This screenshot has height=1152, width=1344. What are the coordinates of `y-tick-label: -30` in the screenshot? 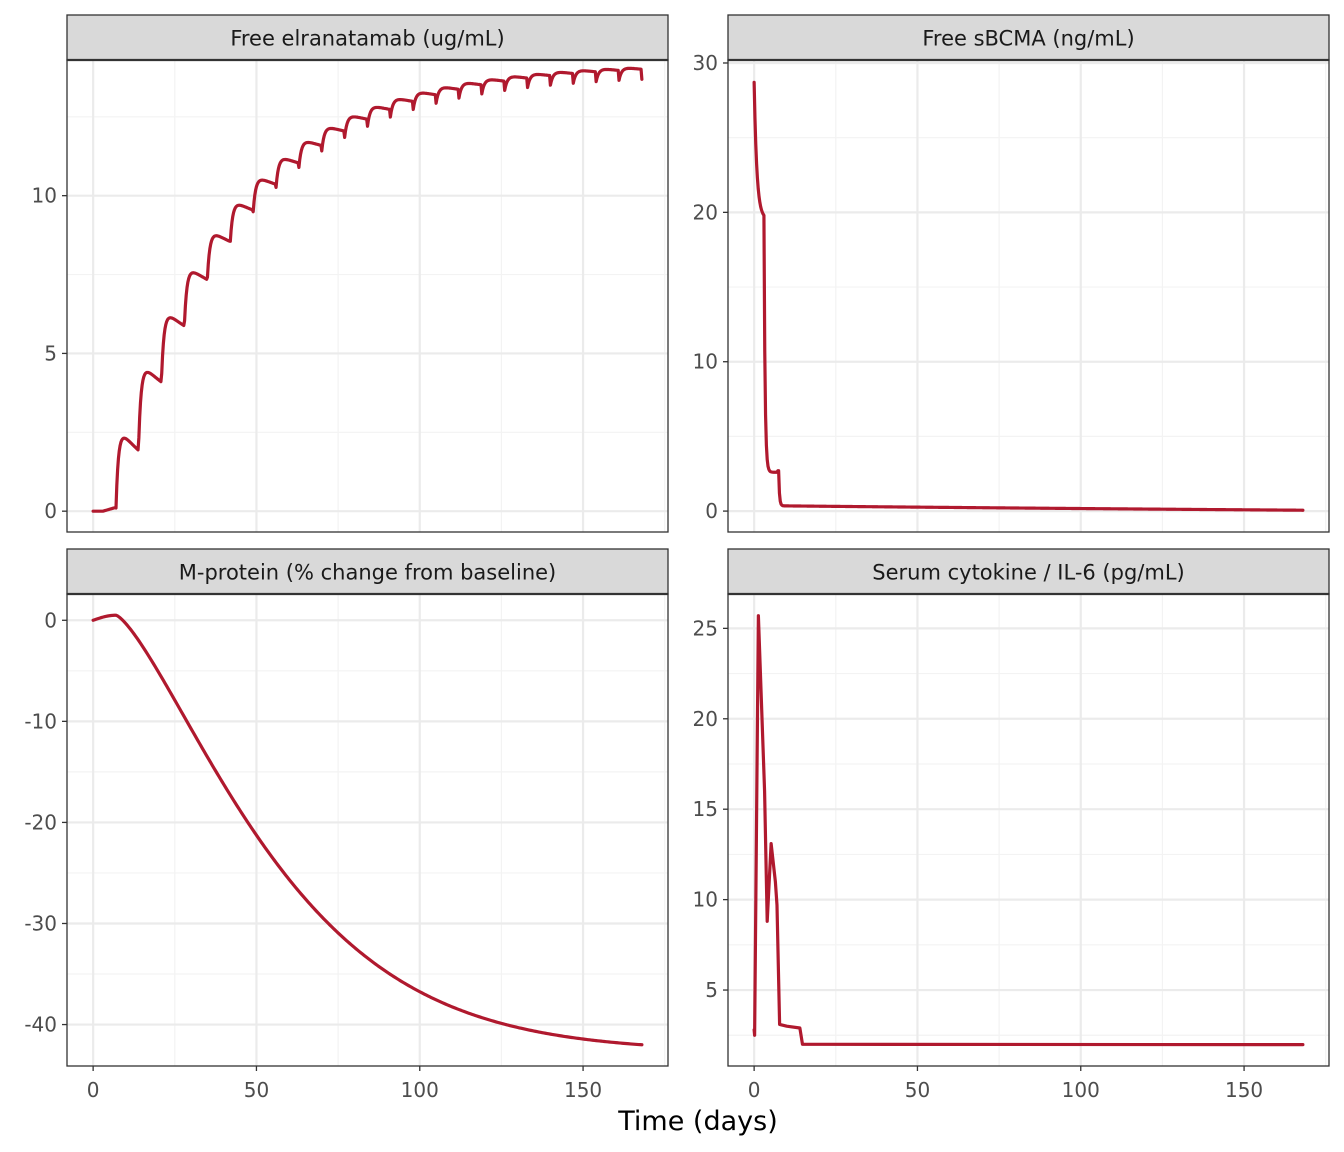 It's located at (40, 923).